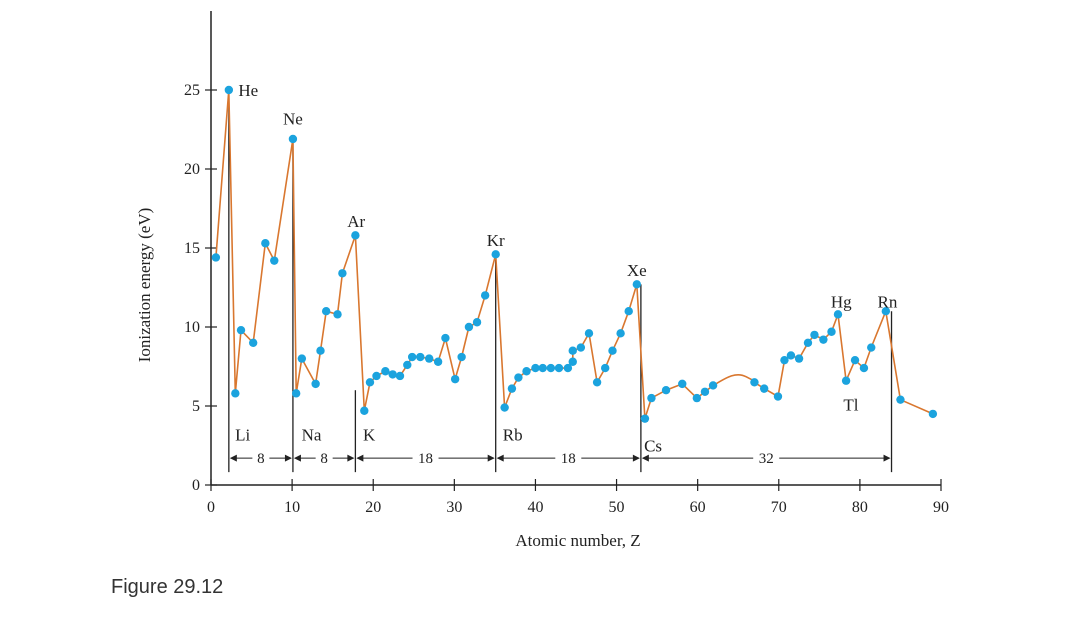 This screenshot has height=642, width=1067. I want to click on element-label: Xe, so click(637, 270).